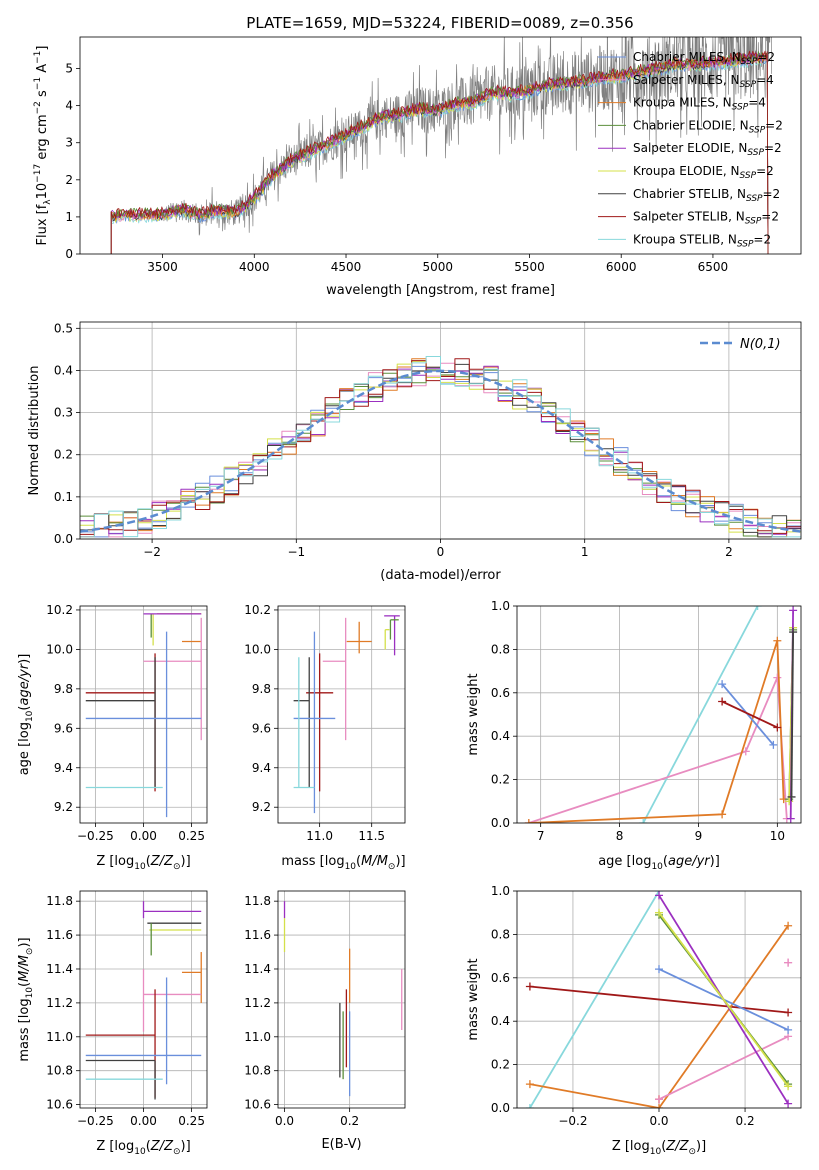  I want to click on x-tick-label: 11.5, so click(371, 836).